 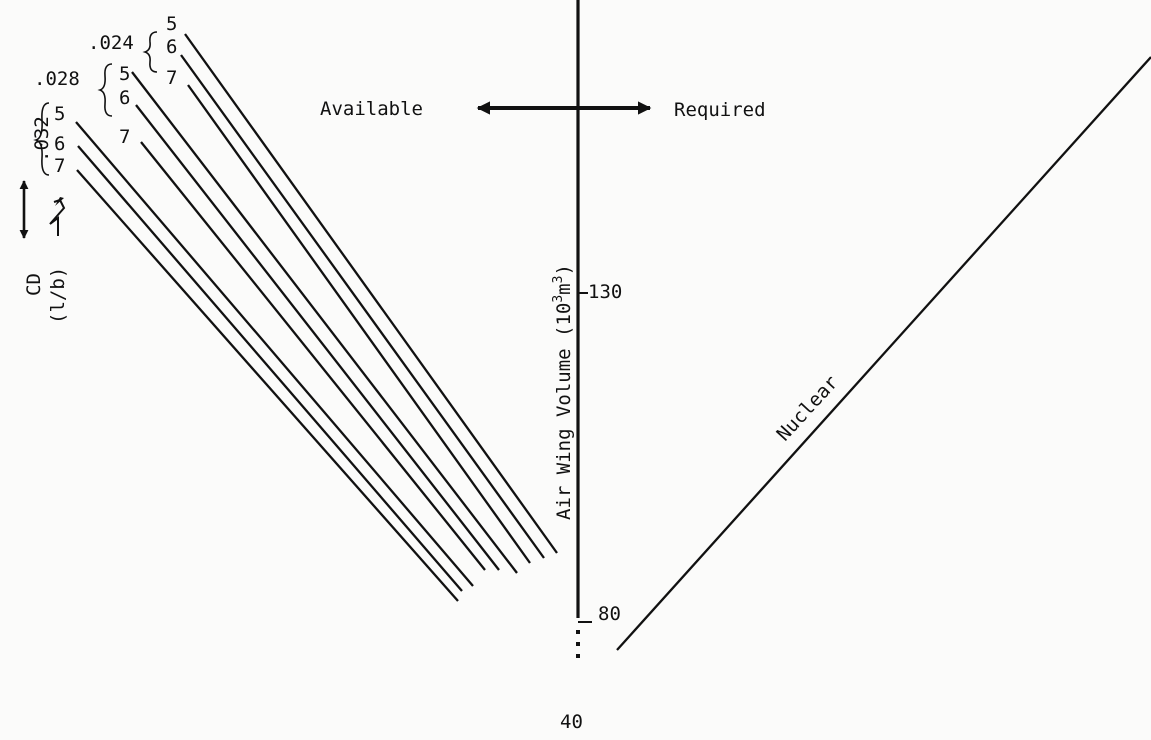 What do you see at coordinates (124, 74) in the screenshot?
I see `lb-label-cd028-5: 5` at bounding box center [124, 74].